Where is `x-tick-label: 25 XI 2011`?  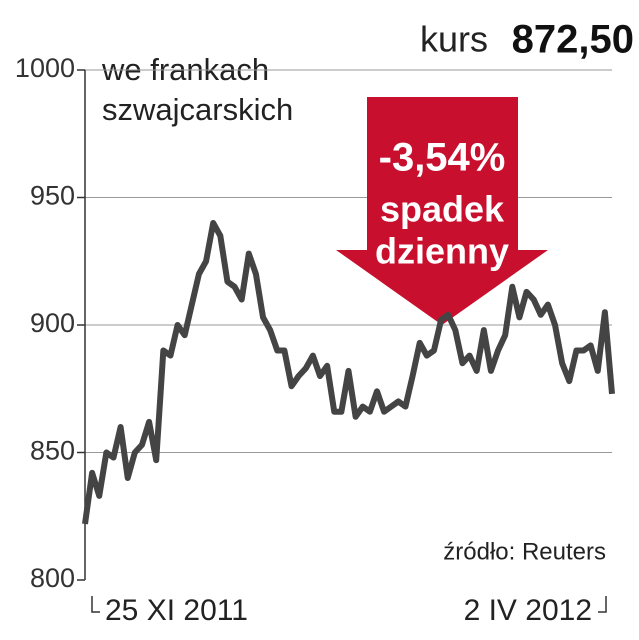
x-tick-label: 25 XI 2011 is located at coordinates (176, 610).